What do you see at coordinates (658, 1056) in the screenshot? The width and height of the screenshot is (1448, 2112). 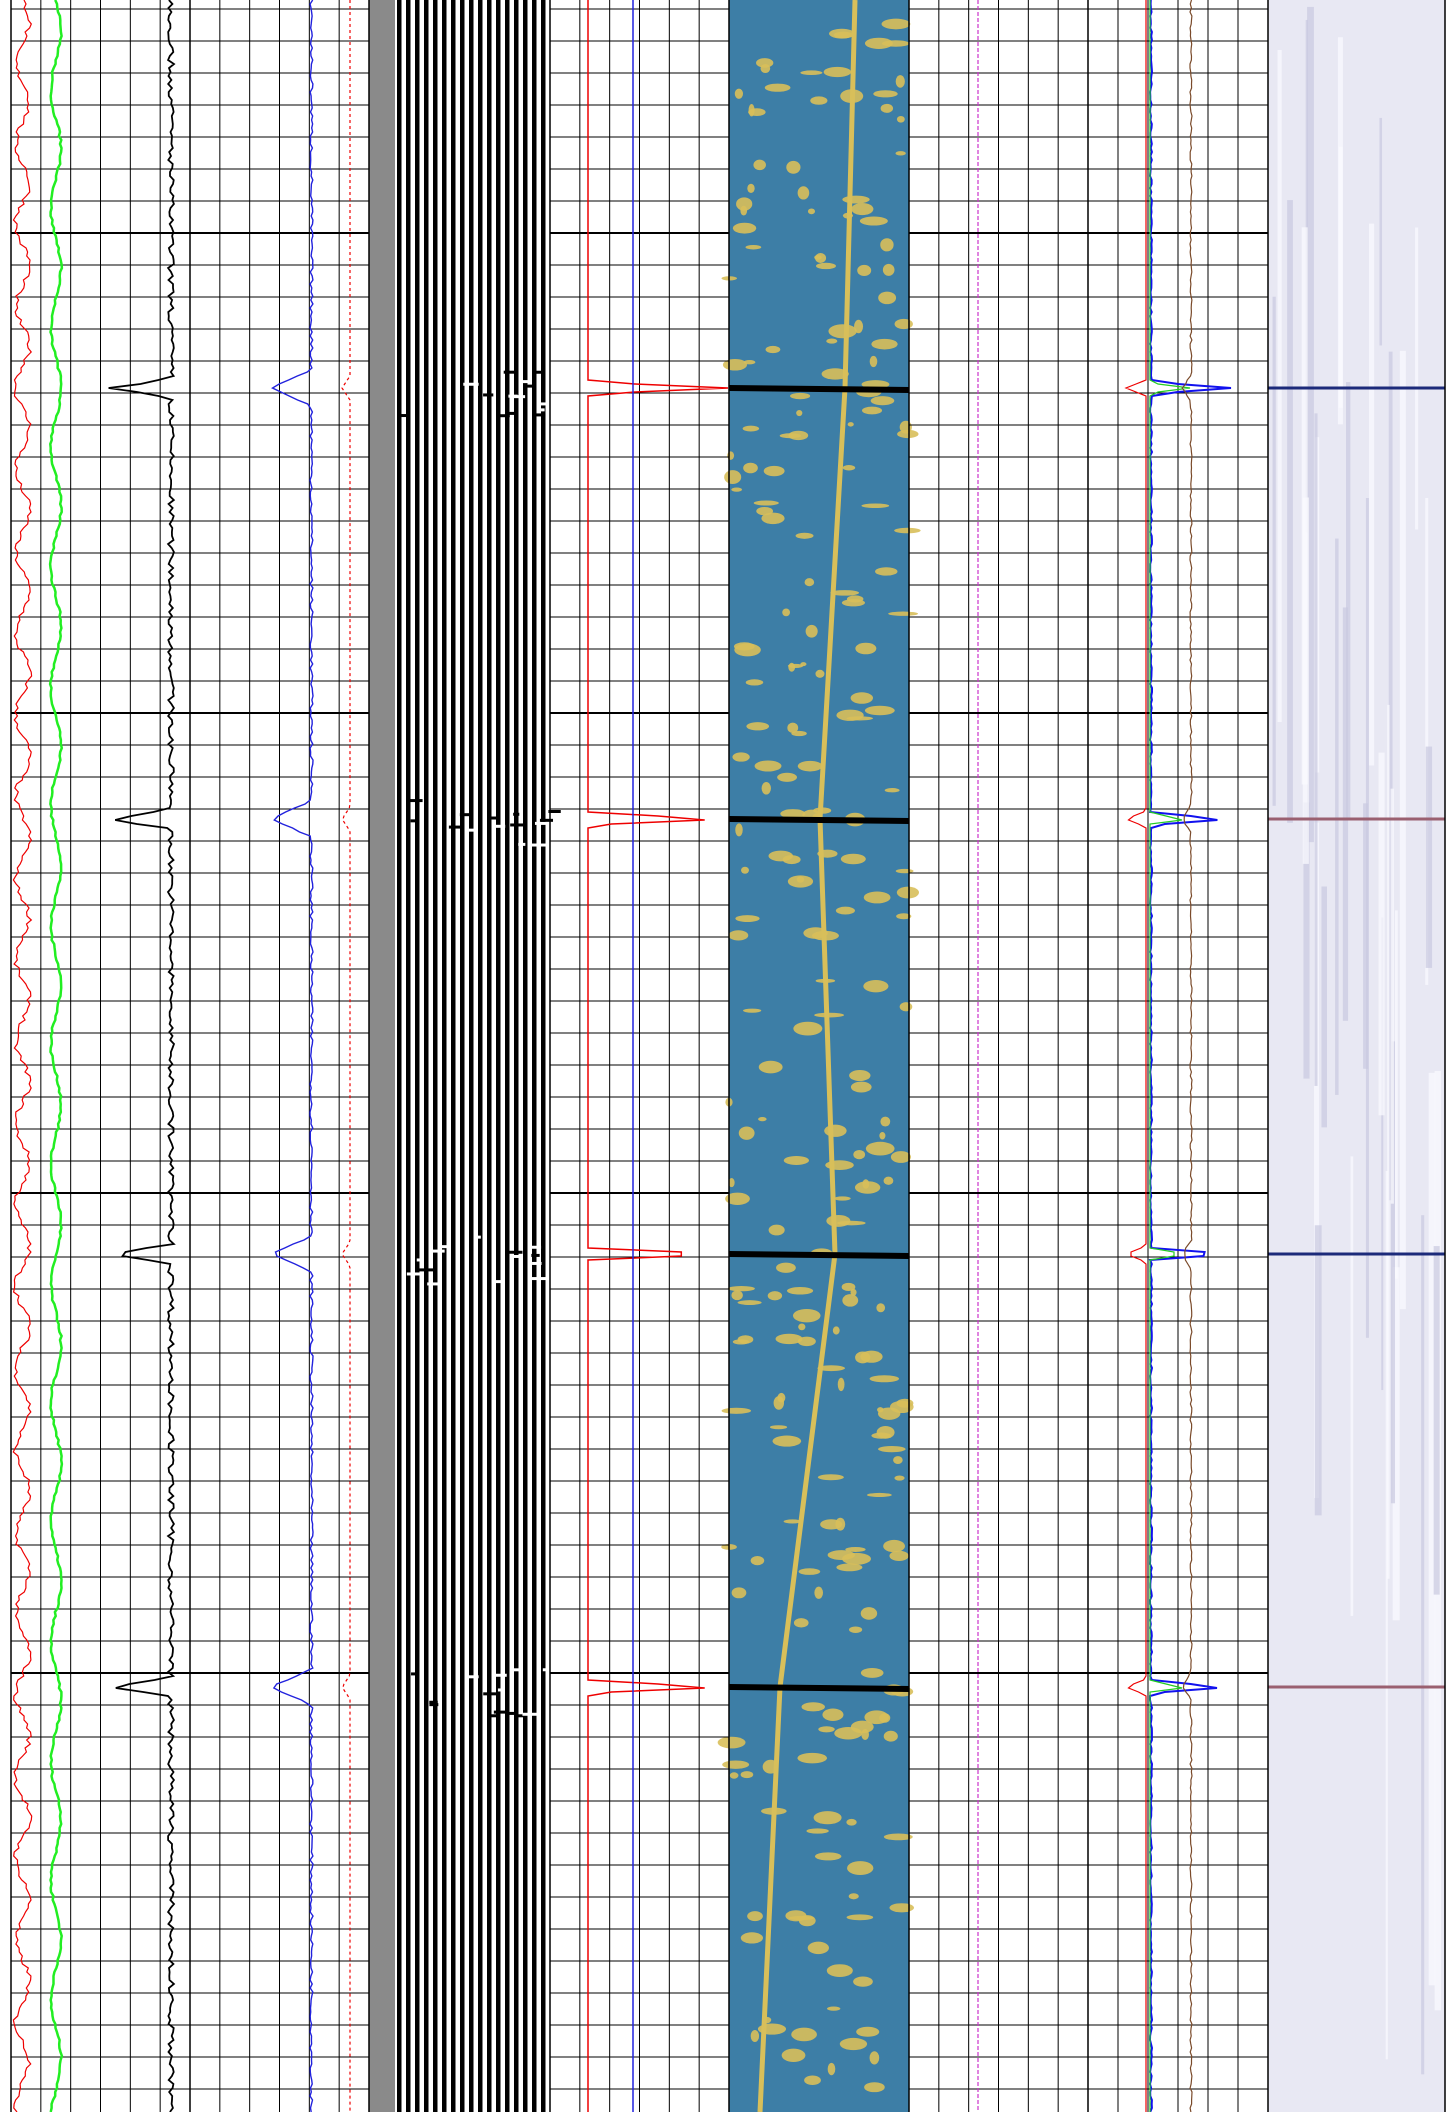 I see `curve-red-track4` at bounding box center [658, 1056].